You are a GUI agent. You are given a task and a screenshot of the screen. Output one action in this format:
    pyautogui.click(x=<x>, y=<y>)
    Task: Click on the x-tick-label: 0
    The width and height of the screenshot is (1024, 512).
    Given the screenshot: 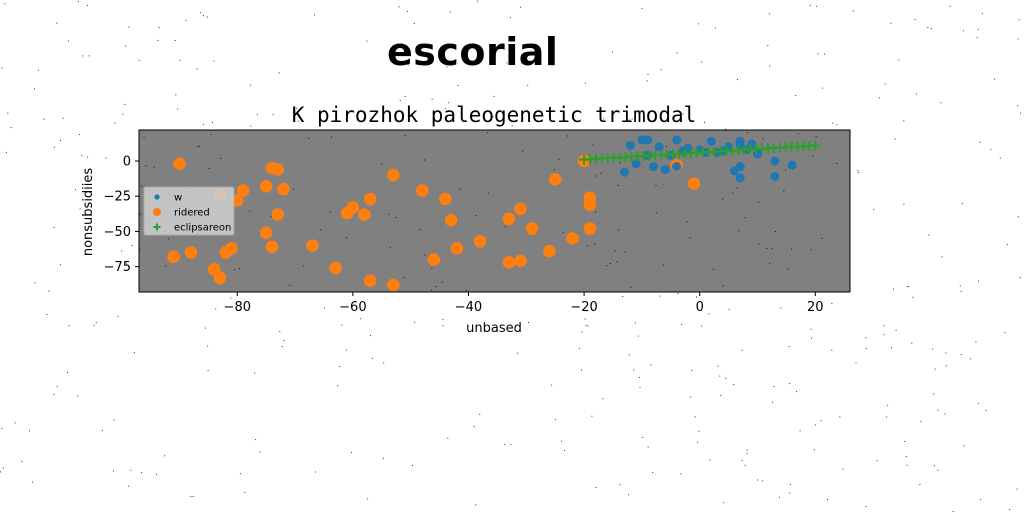 What is the action you would take?
    pyautogui.click(x=700, y=307)
    